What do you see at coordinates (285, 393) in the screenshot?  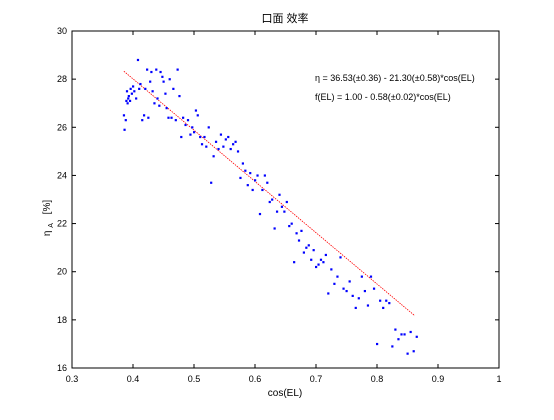 I see `x-axis-label: cos(EL)` at bounding box center [285, 393].